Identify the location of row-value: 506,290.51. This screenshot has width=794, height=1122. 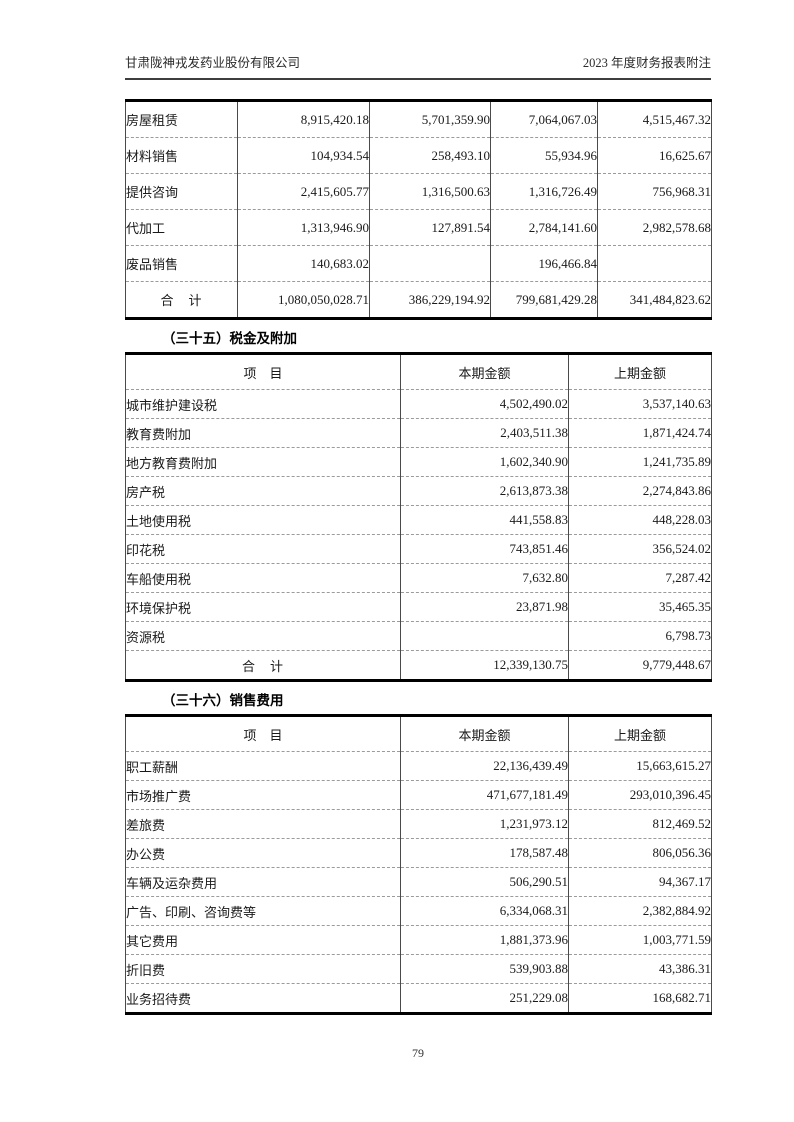
(484, 882).